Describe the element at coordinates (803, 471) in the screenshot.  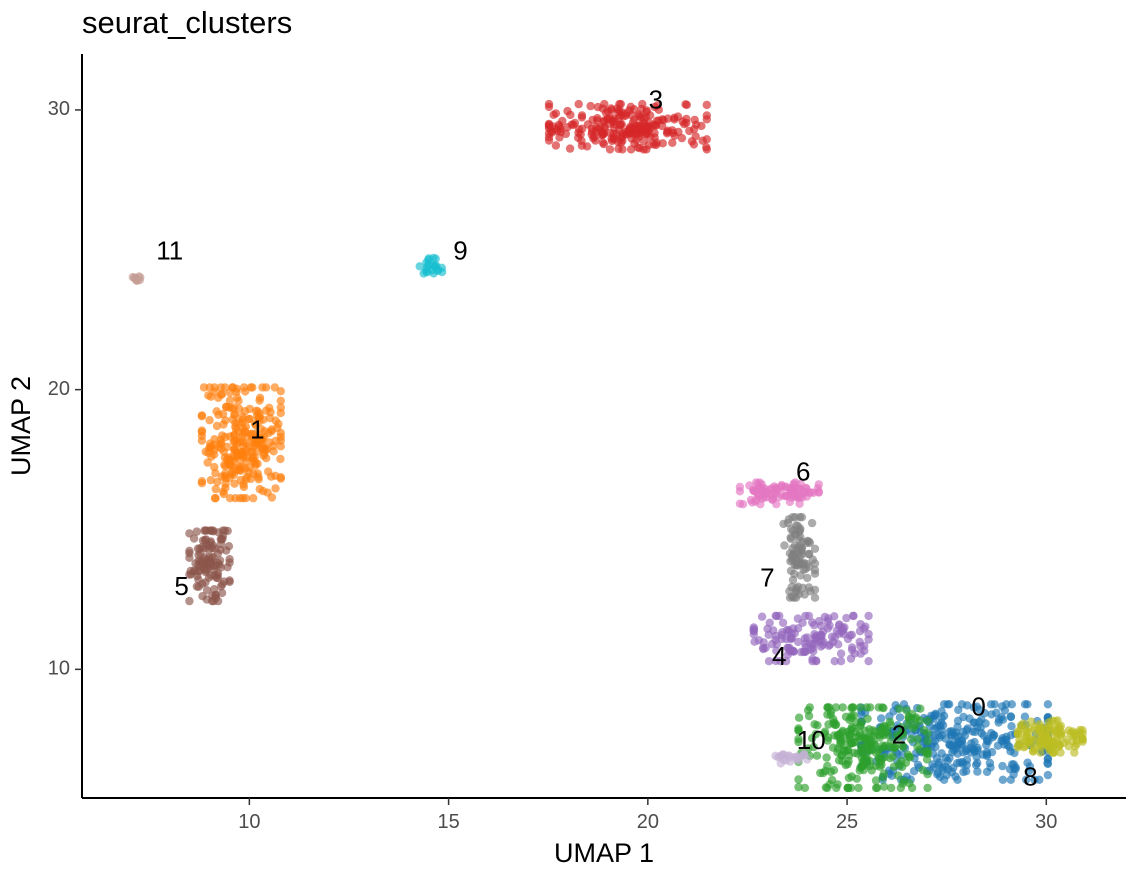
I see `cluster-label-6: 6` at that location.